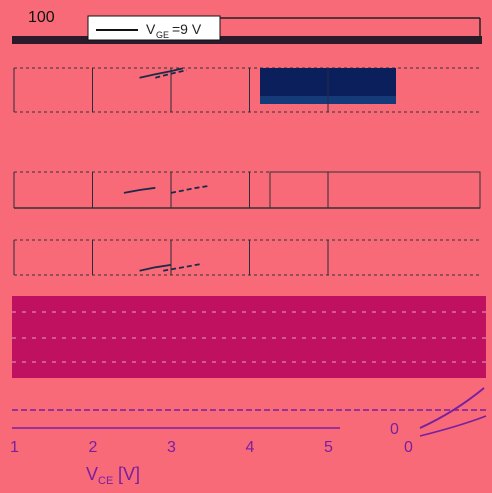 This screenshot has width=492, height=493. I want to click on x-axis-label-sub: CE, so click(105, 481).